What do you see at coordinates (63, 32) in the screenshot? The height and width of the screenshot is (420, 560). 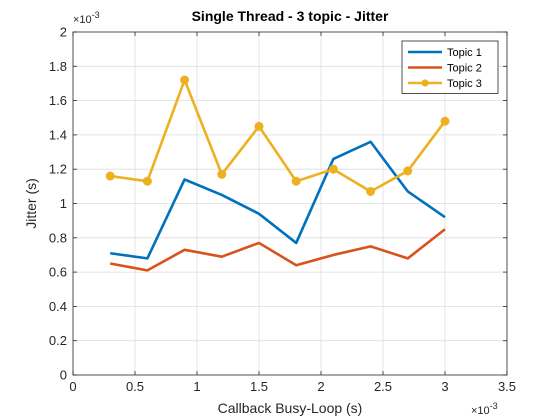 I see `y-tick-label: 2` at bounding box center [63, 32].